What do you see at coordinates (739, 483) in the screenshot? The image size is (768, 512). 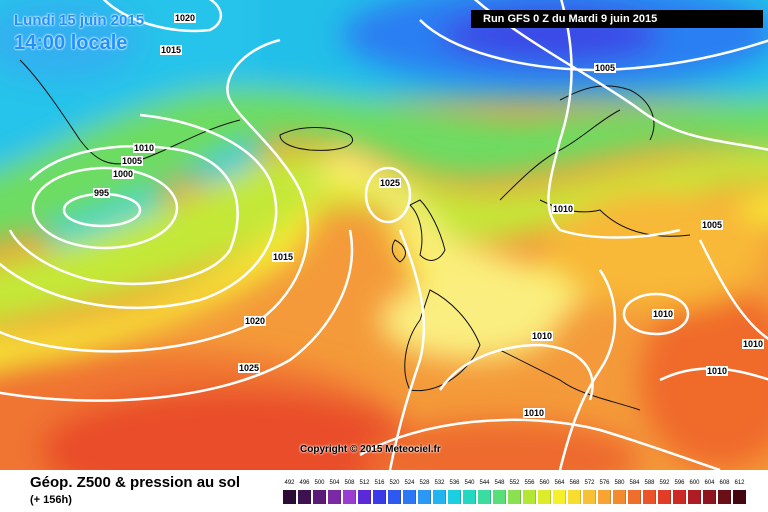 I see `scale-tick-label: 612` at bounding box center [739, 483].